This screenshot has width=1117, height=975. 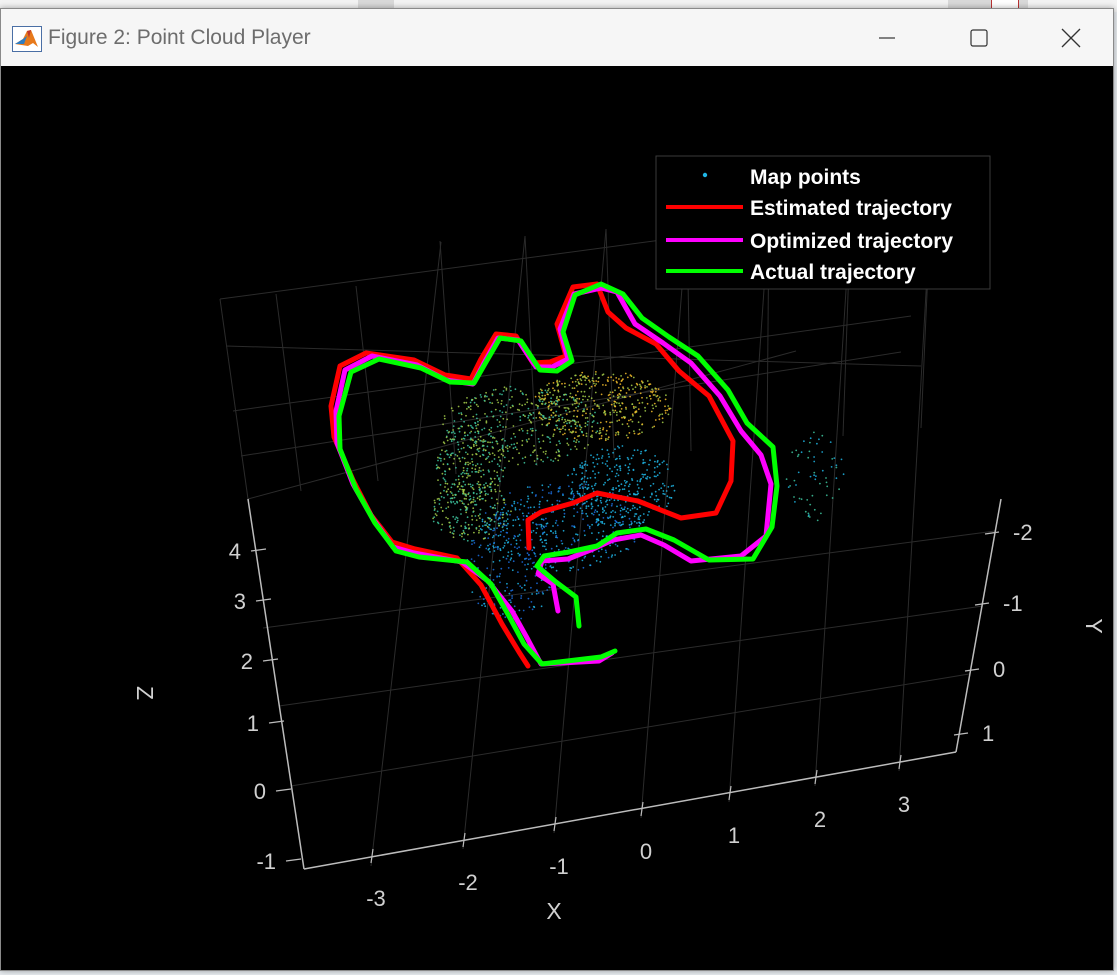 I want to click on z-axis-label: Z, so click(x=145, y=693).